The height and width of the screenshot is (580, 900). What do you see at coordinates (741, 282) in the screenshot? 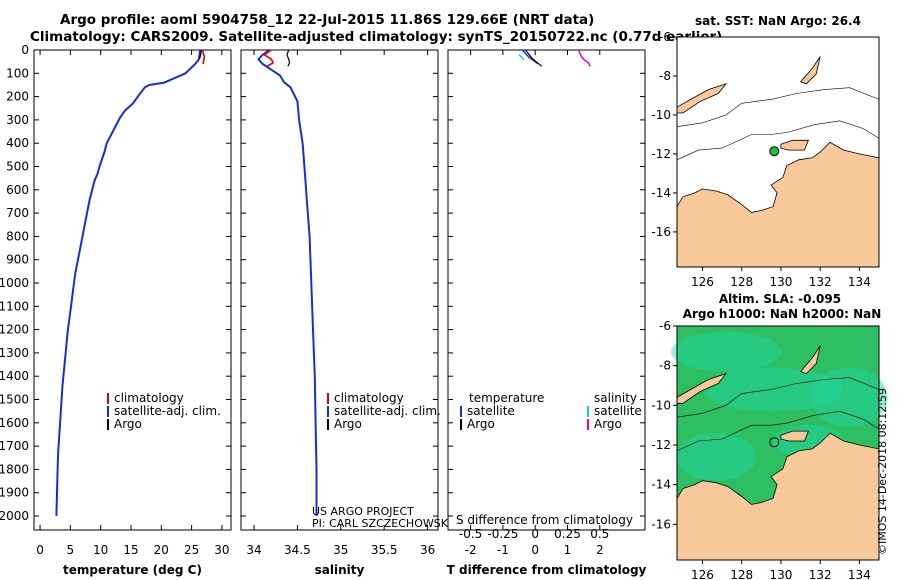
I see `sst_map-xtick-label: 128` at bounding box center [741, 282].